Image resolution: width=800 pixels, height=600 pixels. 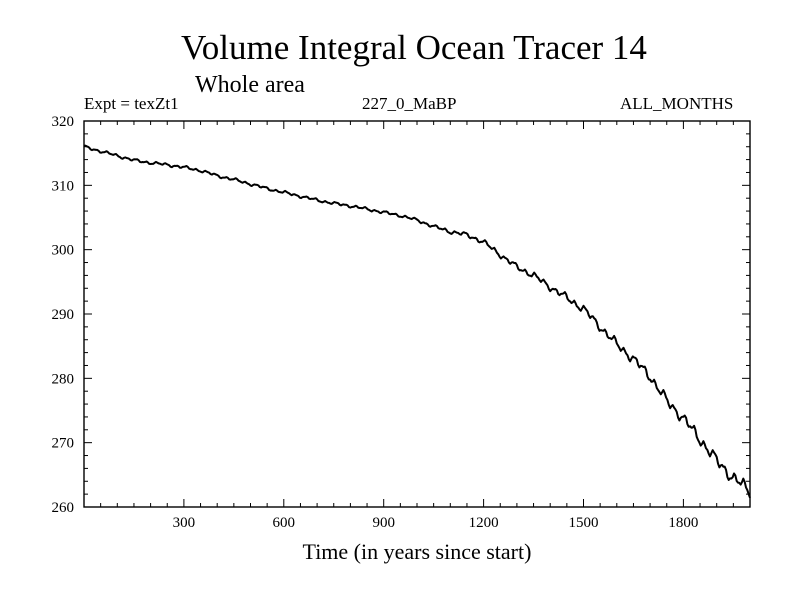 What do you see at coordinates (414, 47) in the screenshot?
I see `chart-title: Volume Integral Ocean Tracer 14` at bounding box center [414, 47].